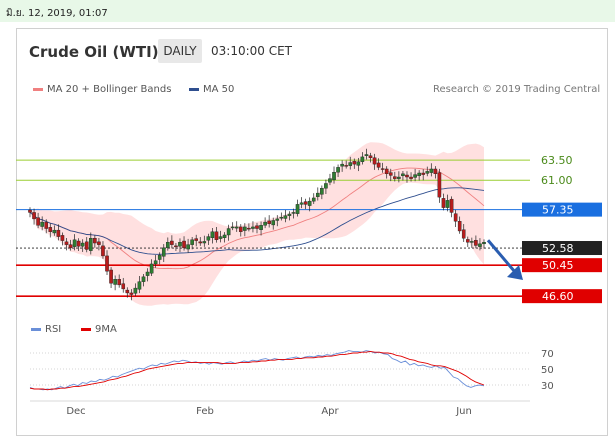 Image resolution: width=615 pixels, height=445 pixels. I want to click on rsi-line, so click(257, 370).